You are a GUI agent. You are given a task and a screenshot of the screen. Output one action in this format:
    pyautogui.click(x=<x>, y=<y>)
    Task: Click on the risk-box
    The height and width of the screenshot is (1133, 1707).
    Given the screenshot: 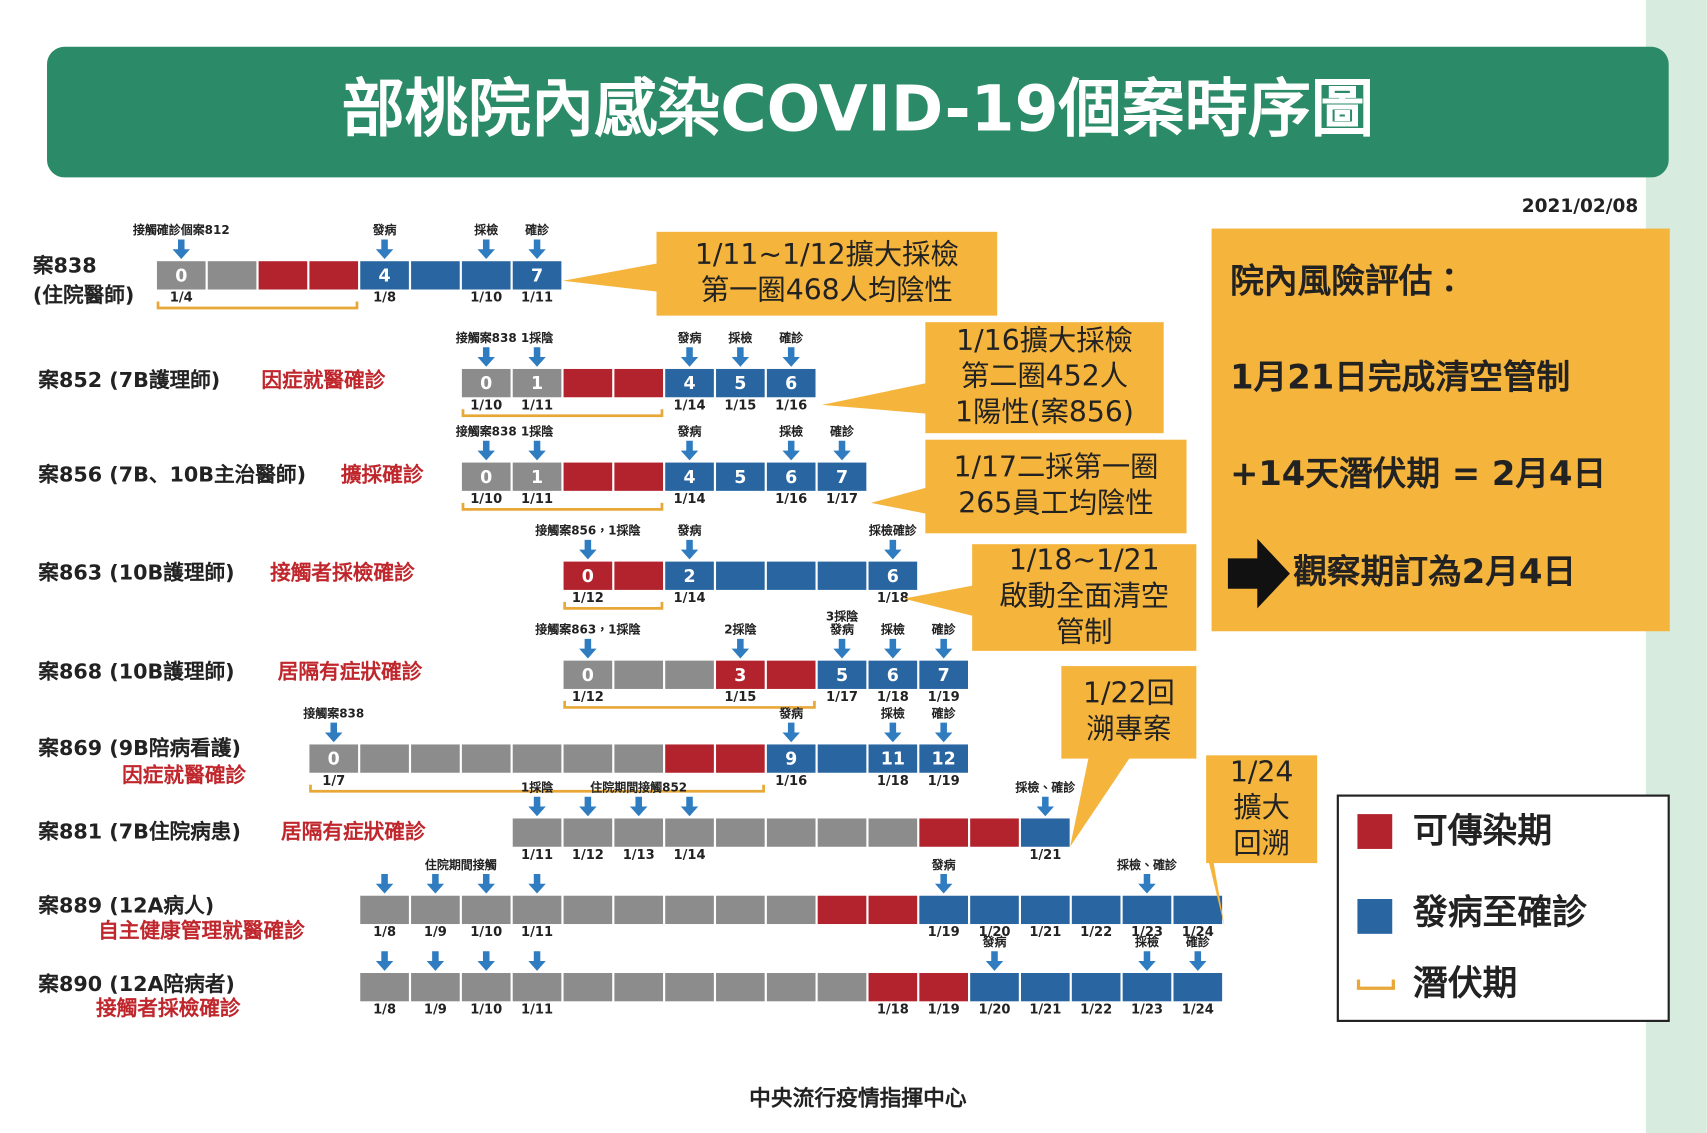 What is the action you would take?
    pyautogui.click(x=1440, y=430)
    